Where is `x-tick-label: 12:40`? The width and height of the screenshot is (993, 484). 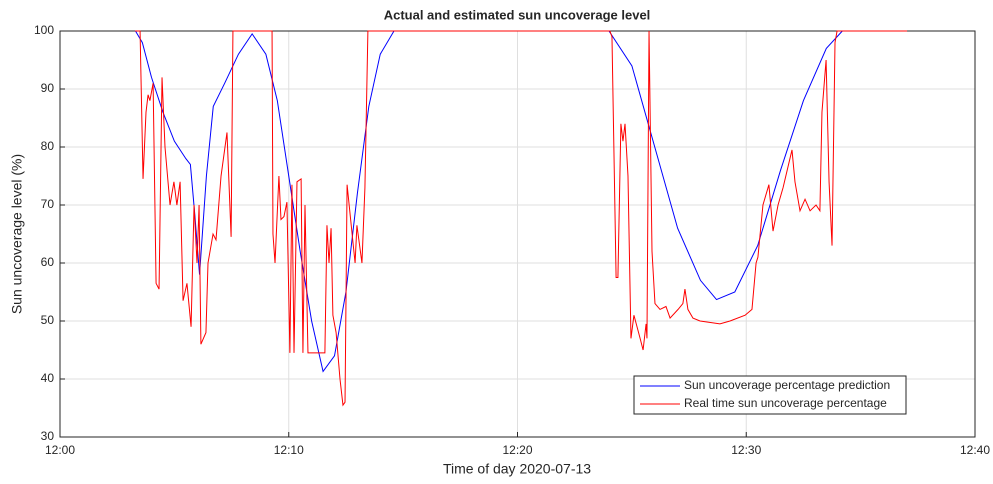 x-tick-label: 12:40 is located at coordinates (975, 450).